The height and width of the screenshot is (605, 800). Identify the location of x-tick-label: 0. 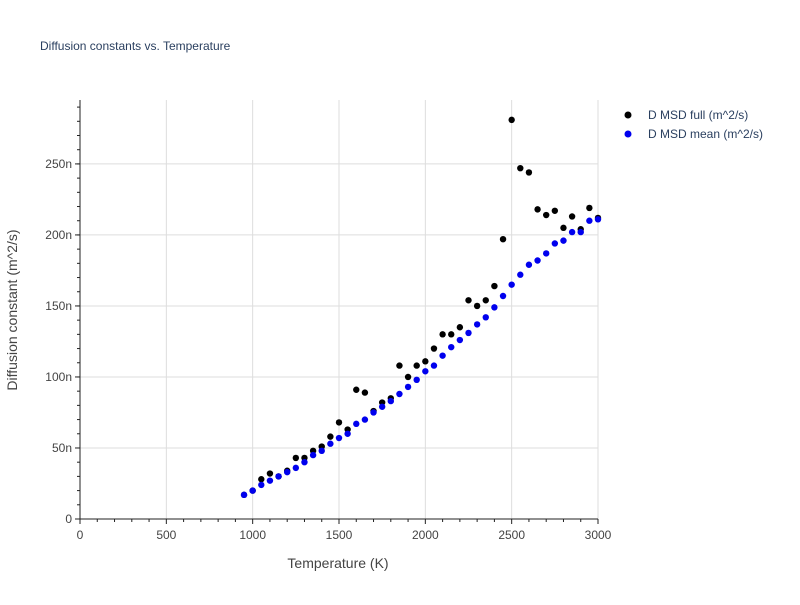
(80, 535).